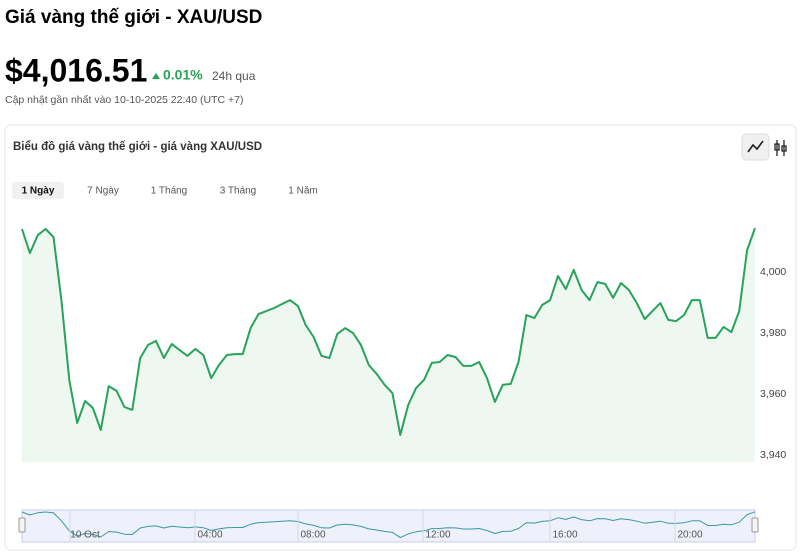  I want to click on change: 0.01%, so click(183, 75).